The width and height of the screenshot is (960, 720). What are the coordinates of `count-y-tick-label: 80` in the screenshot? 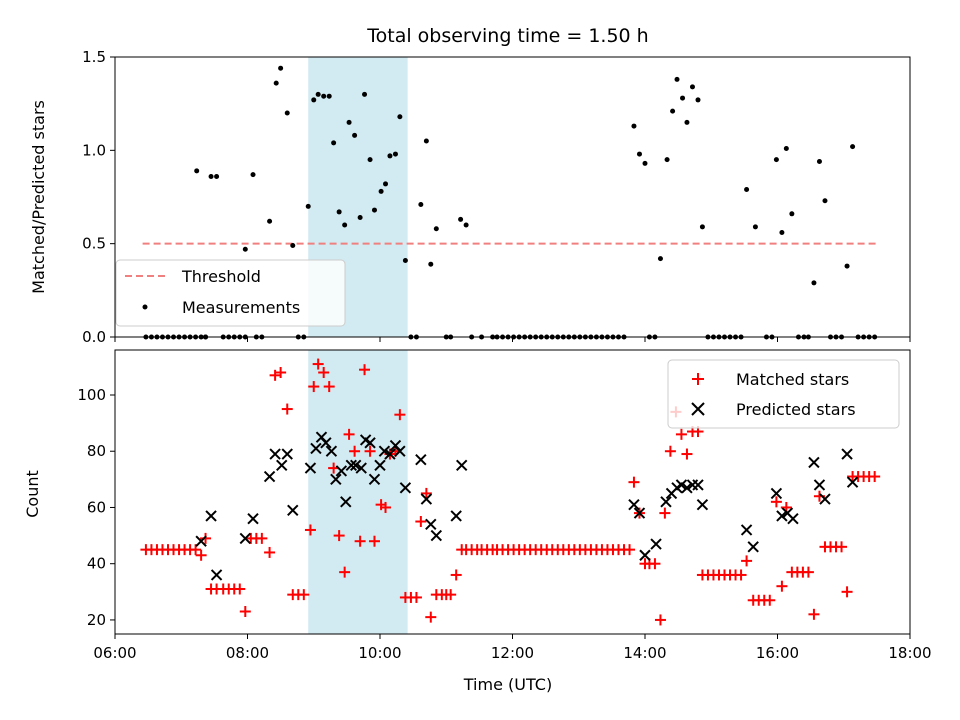 It's located at (96, 451).